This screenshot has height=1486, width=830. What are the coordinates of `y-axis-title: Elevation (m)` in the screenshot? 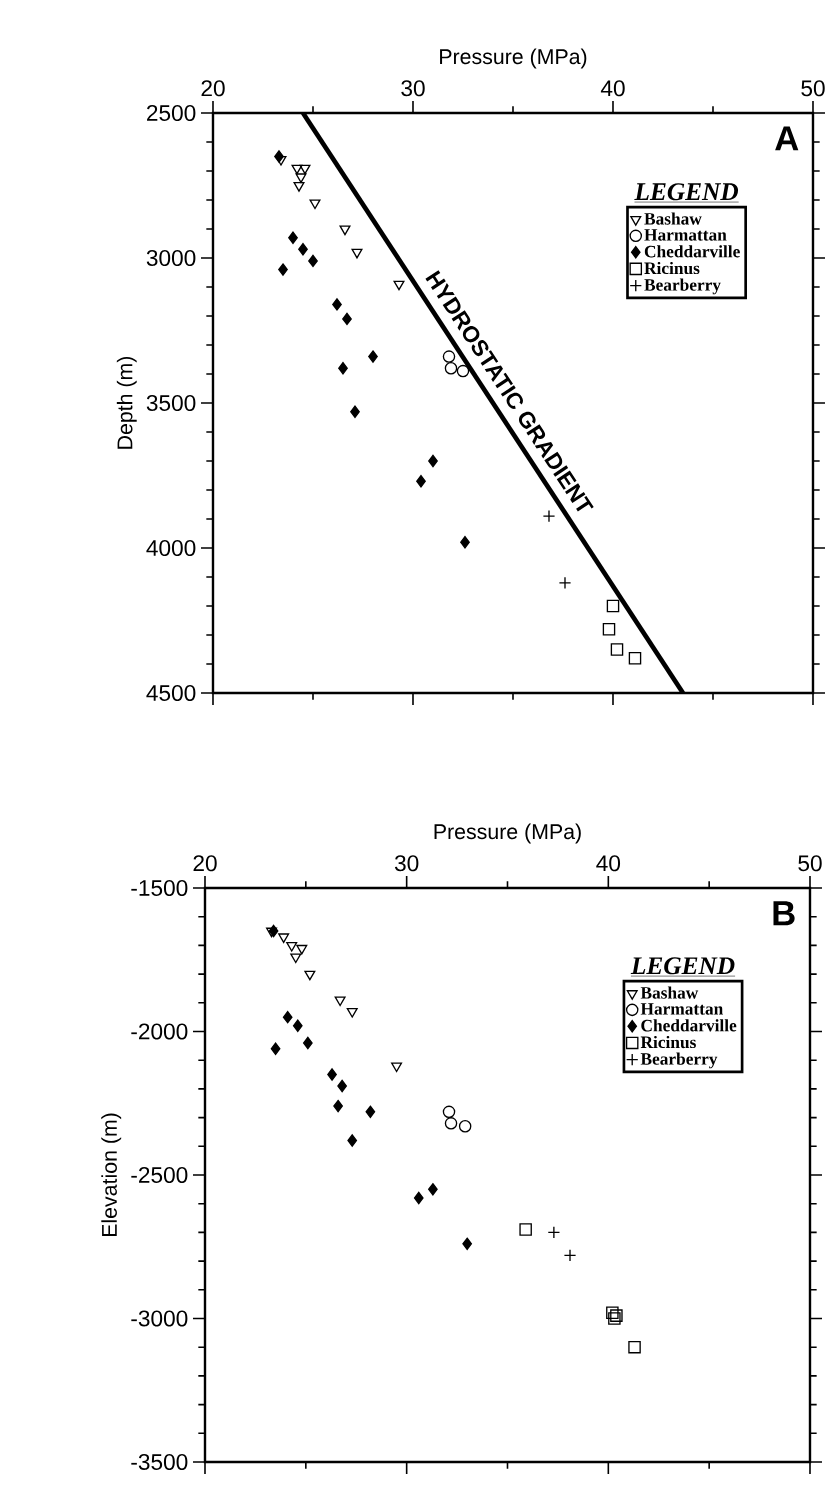 It's located at (111, 1175).